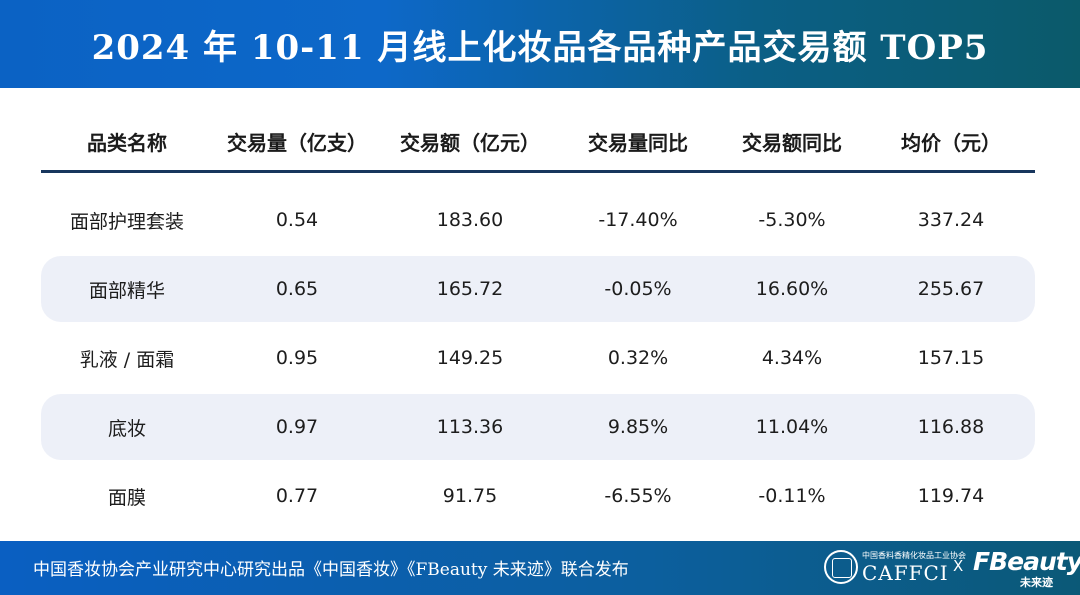 The image size is (1080, 595). Describe the element at coordinates (951, 220) in the screenshot. I see `value-cell: 337.24` at that location.